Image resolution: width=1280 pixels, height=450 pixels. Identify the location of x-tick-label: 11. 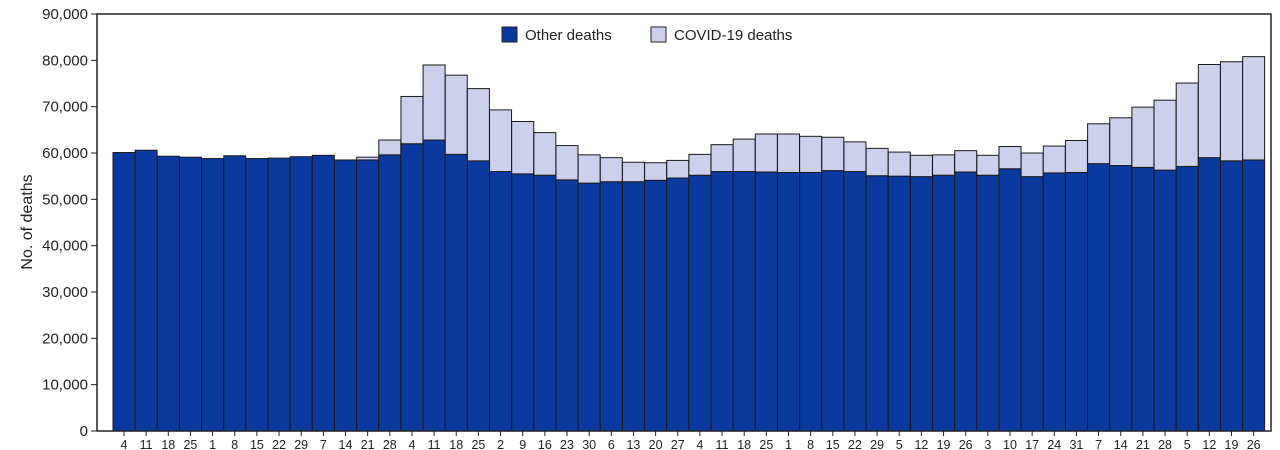
(434, 444).